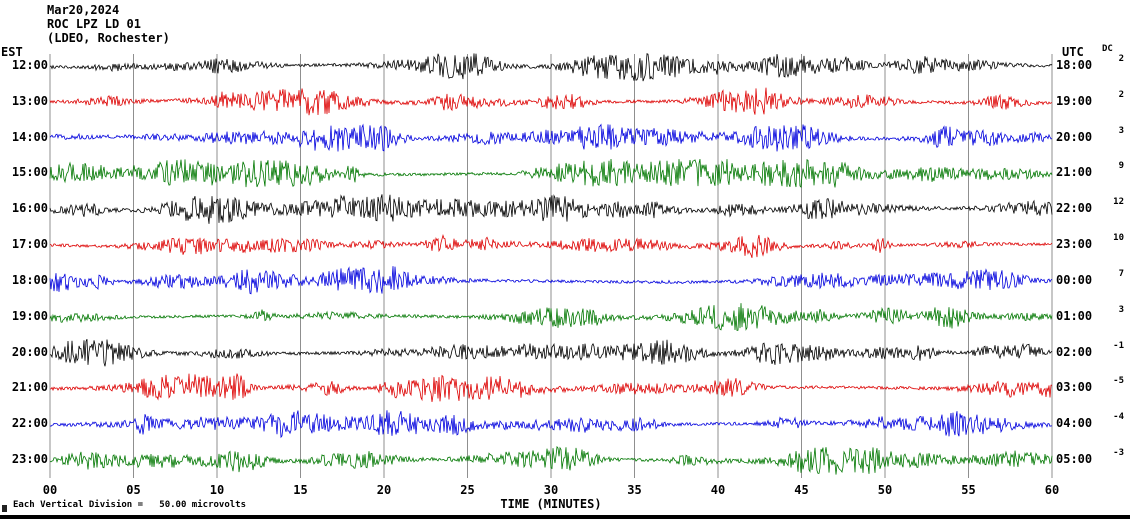  I want to click on utc-time-label: 04:00, so click(1074, 423).